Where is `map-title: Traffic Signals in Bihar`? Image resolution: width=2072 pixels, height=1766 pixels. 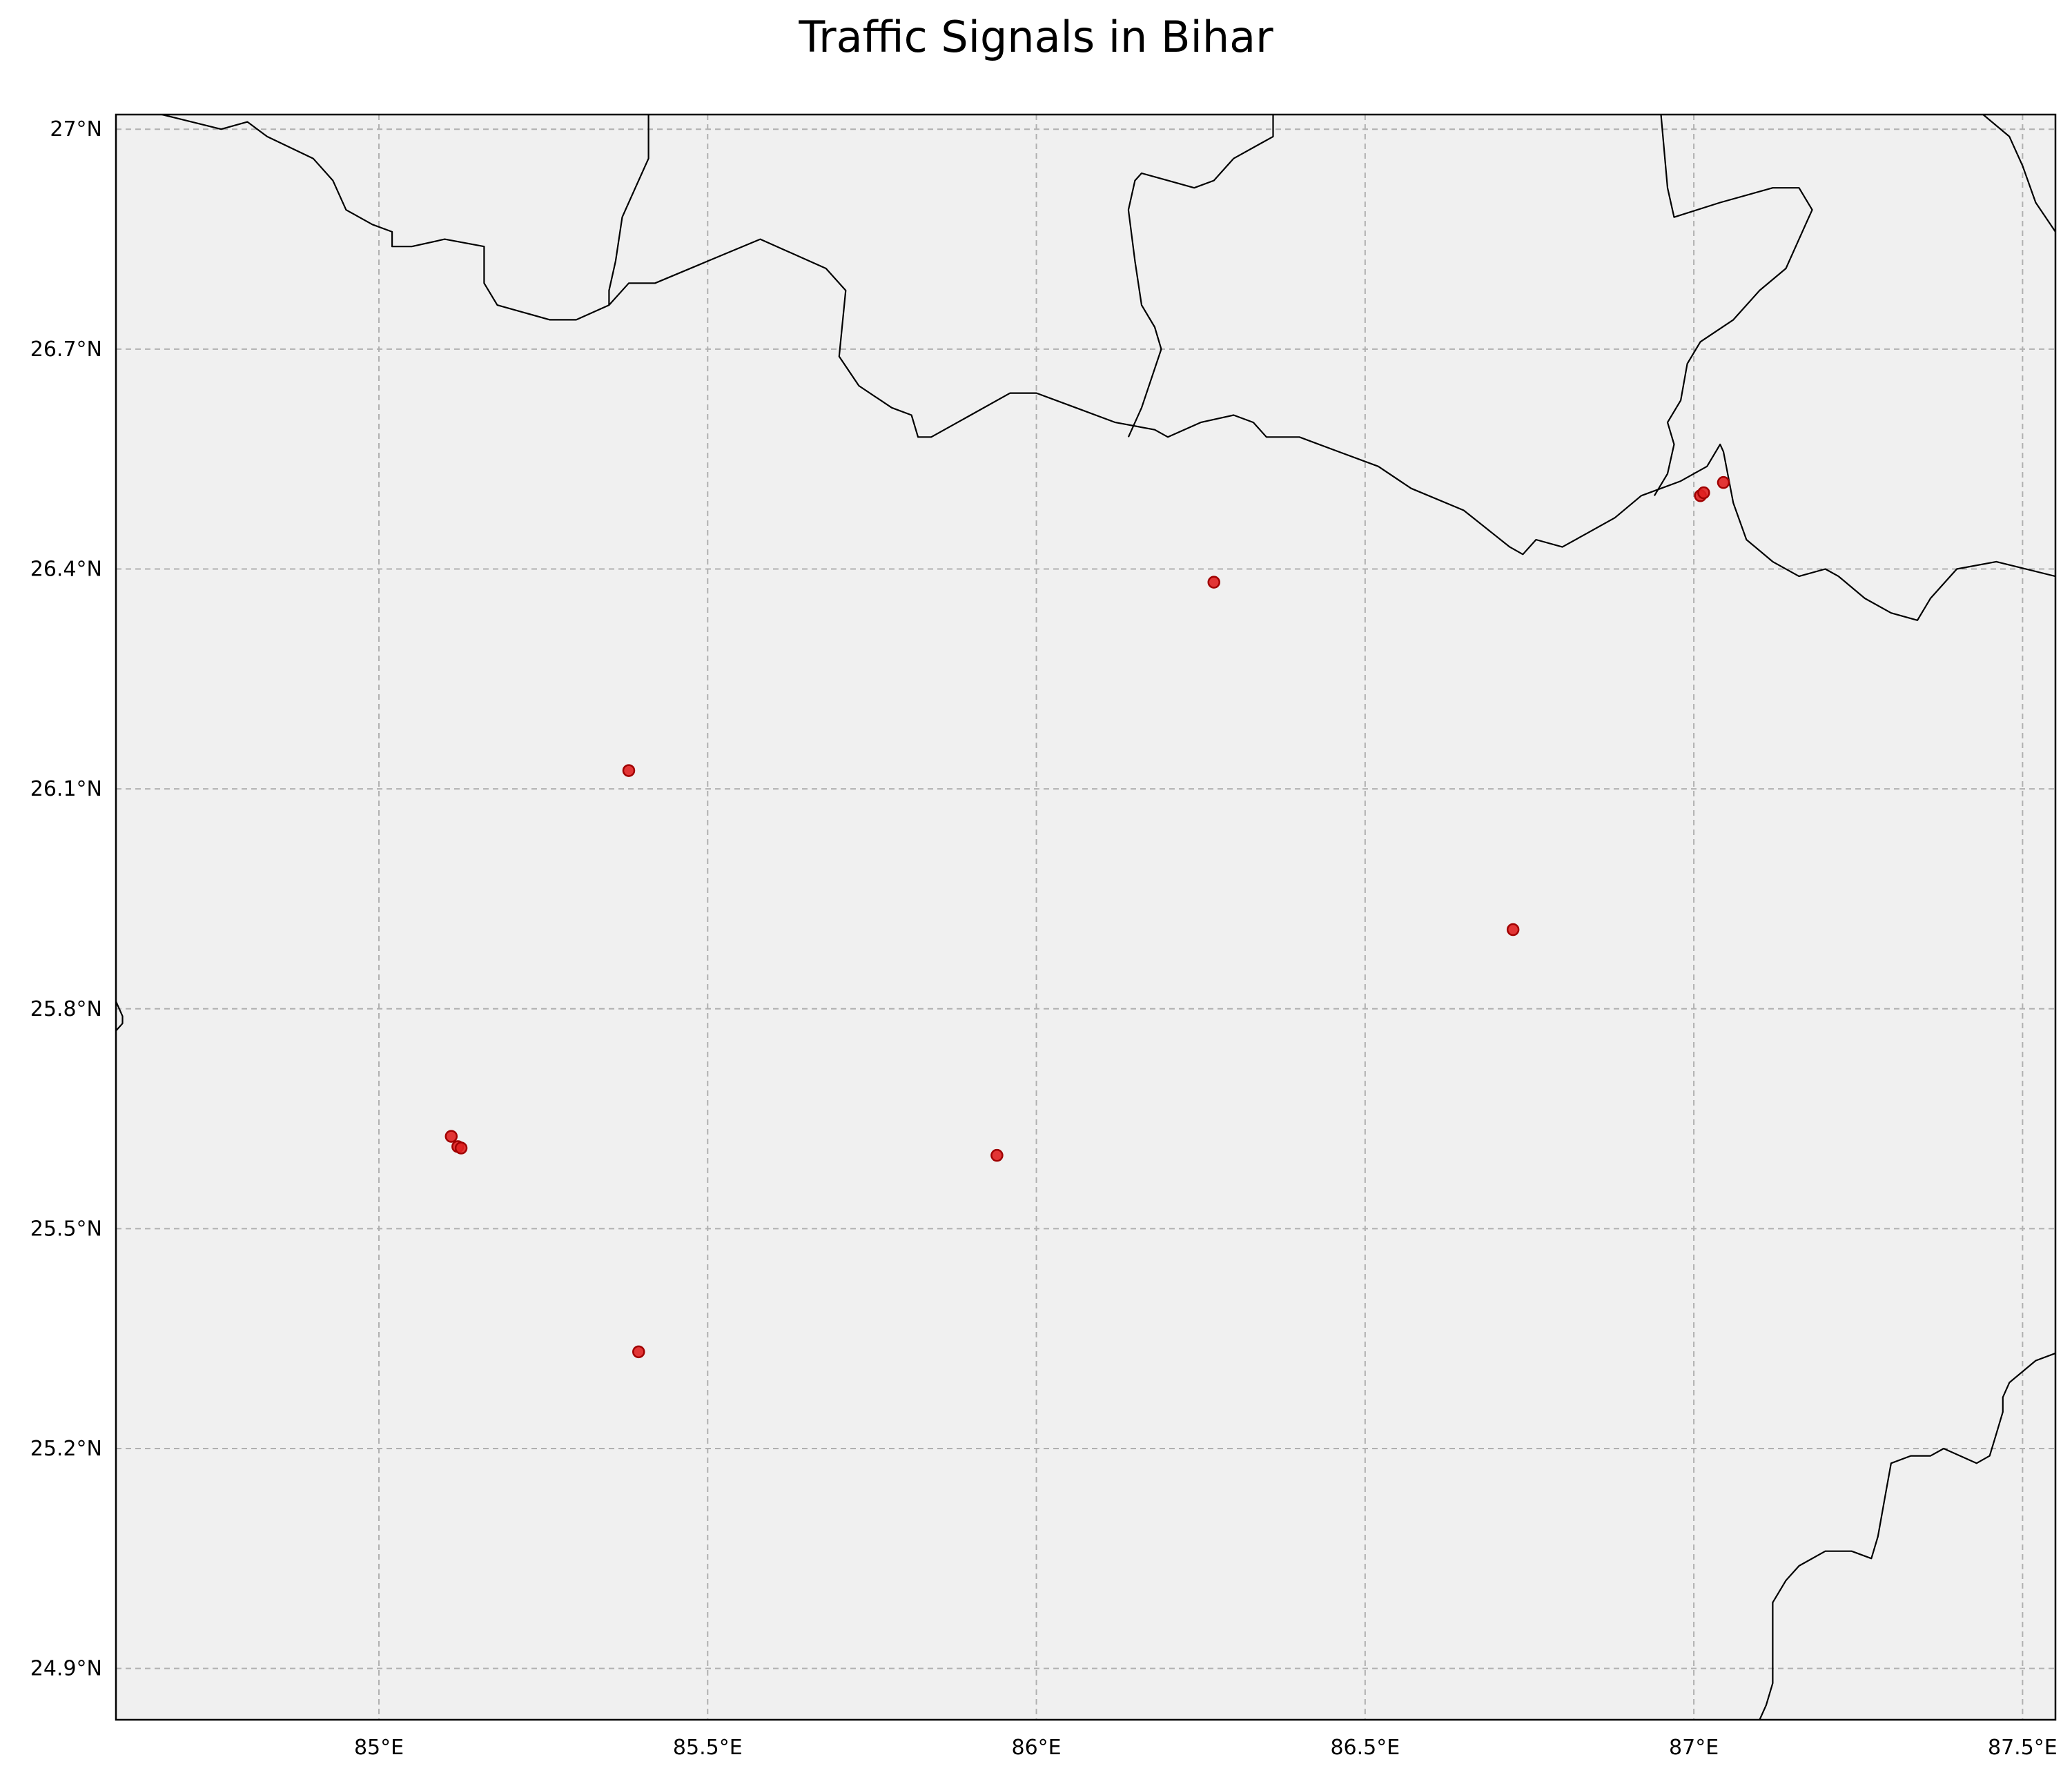 map-title: Traffic Signals in Bihar is located at coordinates (1036, 37).